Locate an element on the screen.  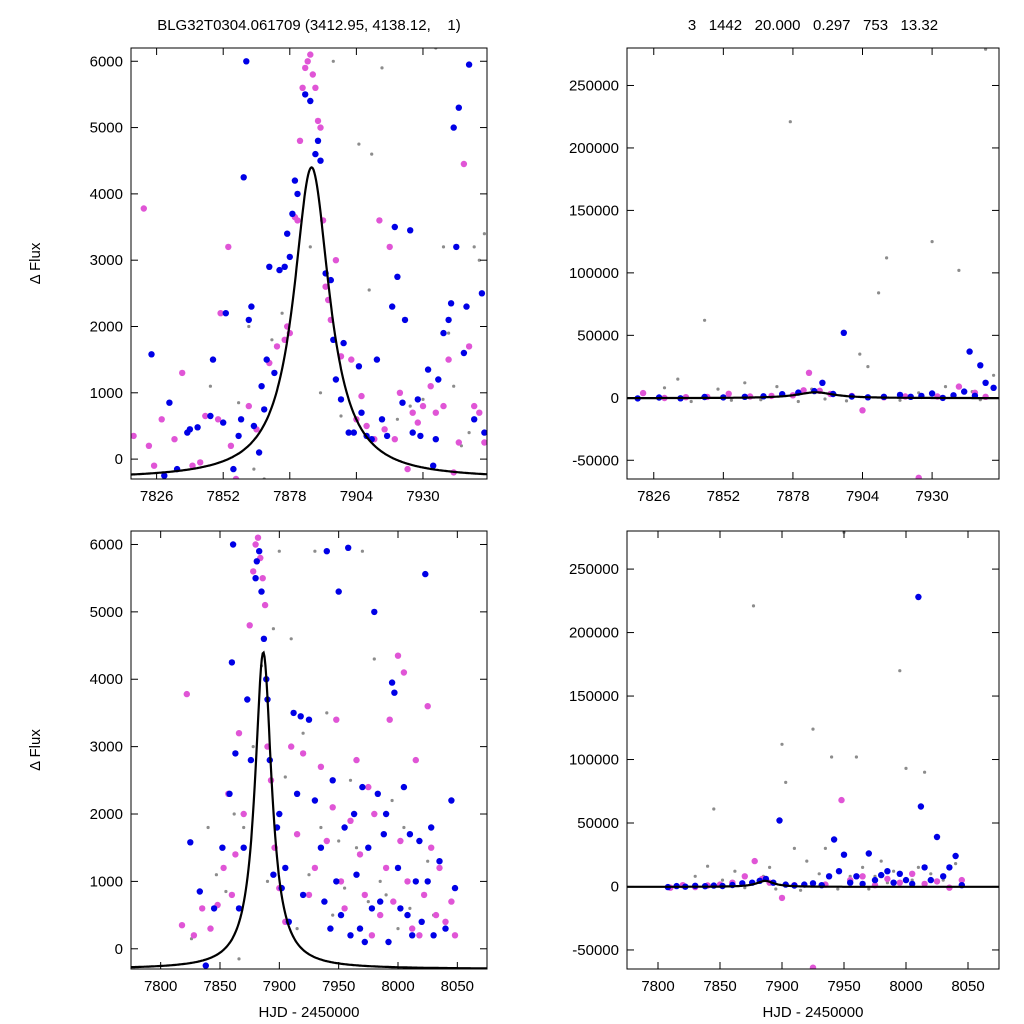
y-tick-label: 150000 is located at coordinates (594, 696).